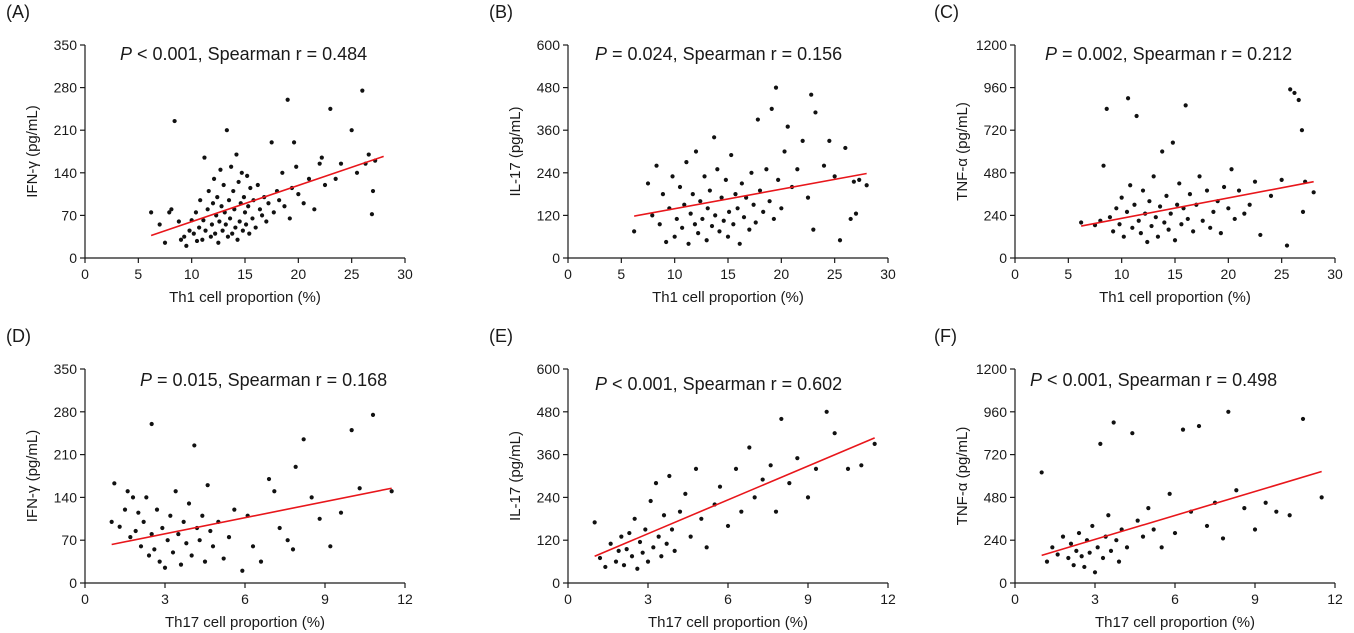 This screenshot has width=1354, height=633. What do you see at coordinates (249, 54) in the screenshot?
I see `stat-value: < 0.001, Spearman r = 0.484` at bounding box center [249, 54].